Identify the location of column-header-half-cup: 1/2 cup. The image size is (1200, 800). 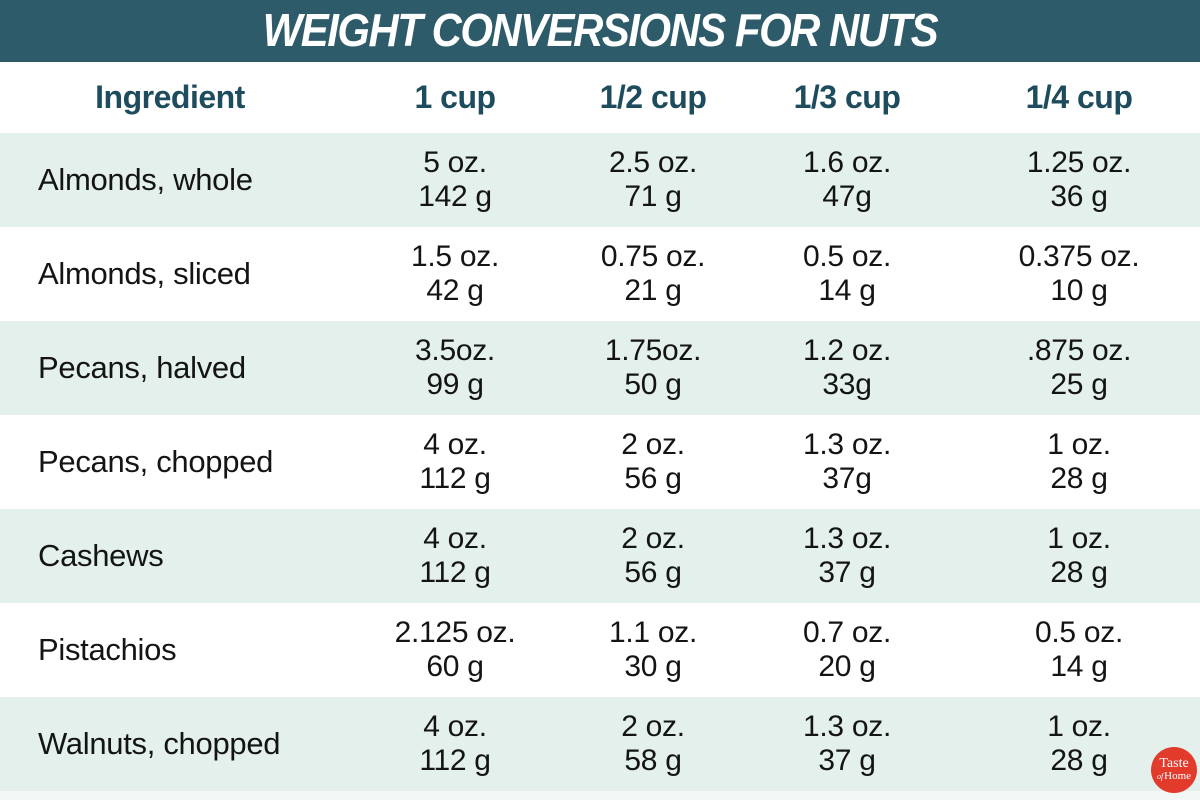
(653, 97).